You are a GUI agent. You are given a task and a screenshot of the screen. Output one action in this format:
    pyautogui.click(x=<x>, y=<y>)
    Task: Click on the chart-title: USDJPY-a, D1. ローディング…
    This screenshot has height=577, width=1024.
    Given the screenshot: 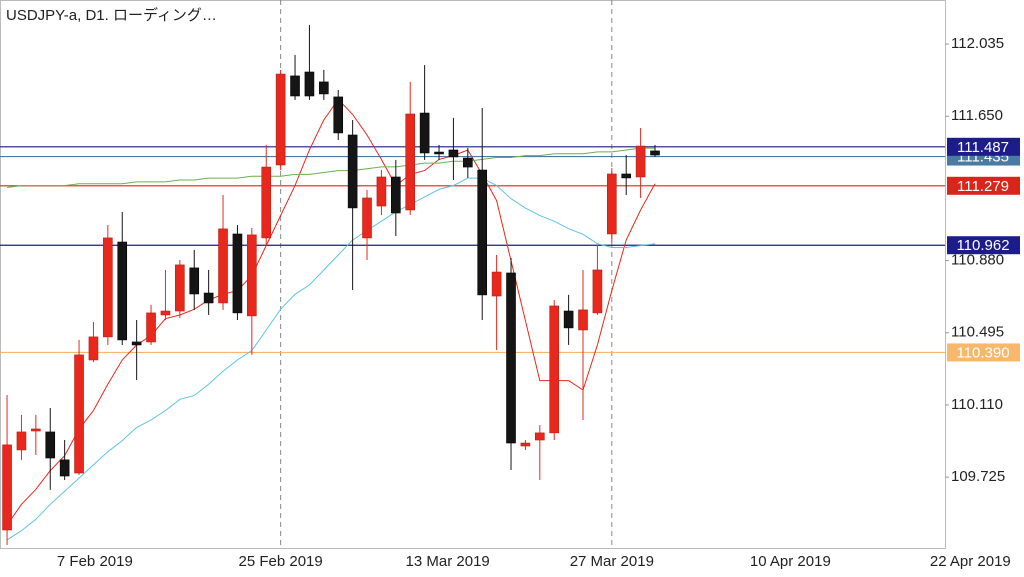 What is the action you would take?
    pyautogui.click(x=111, y=15)
    